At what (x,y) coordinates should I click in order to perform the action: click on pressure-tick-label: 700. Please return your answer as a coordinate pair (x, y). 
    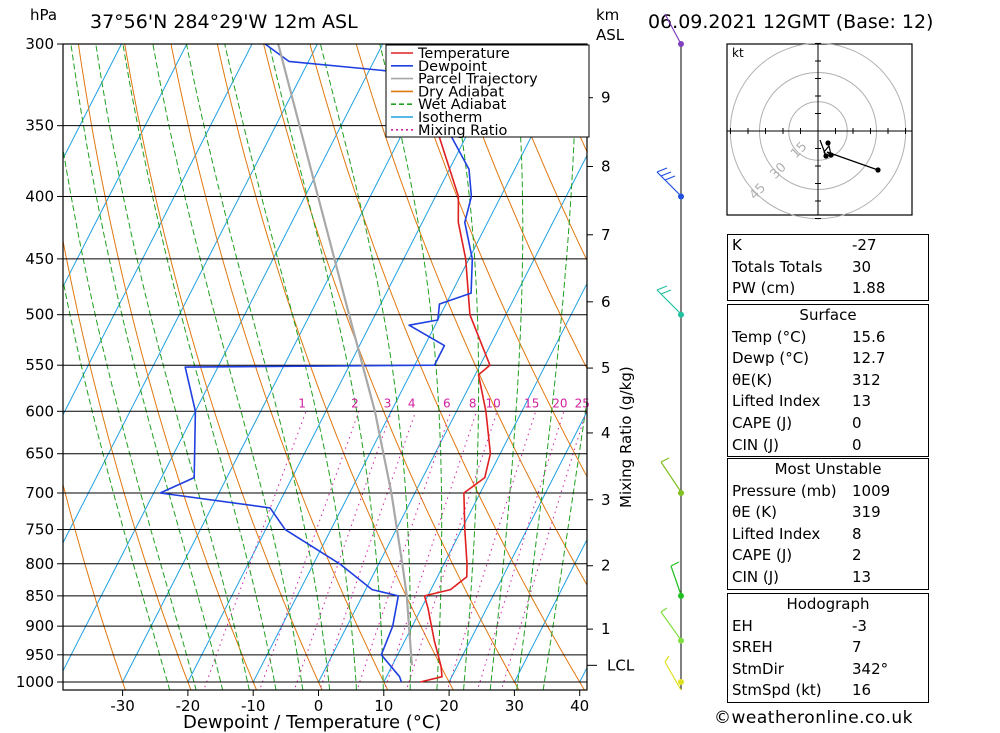
    Looking at the image, I should click on (39, 493).